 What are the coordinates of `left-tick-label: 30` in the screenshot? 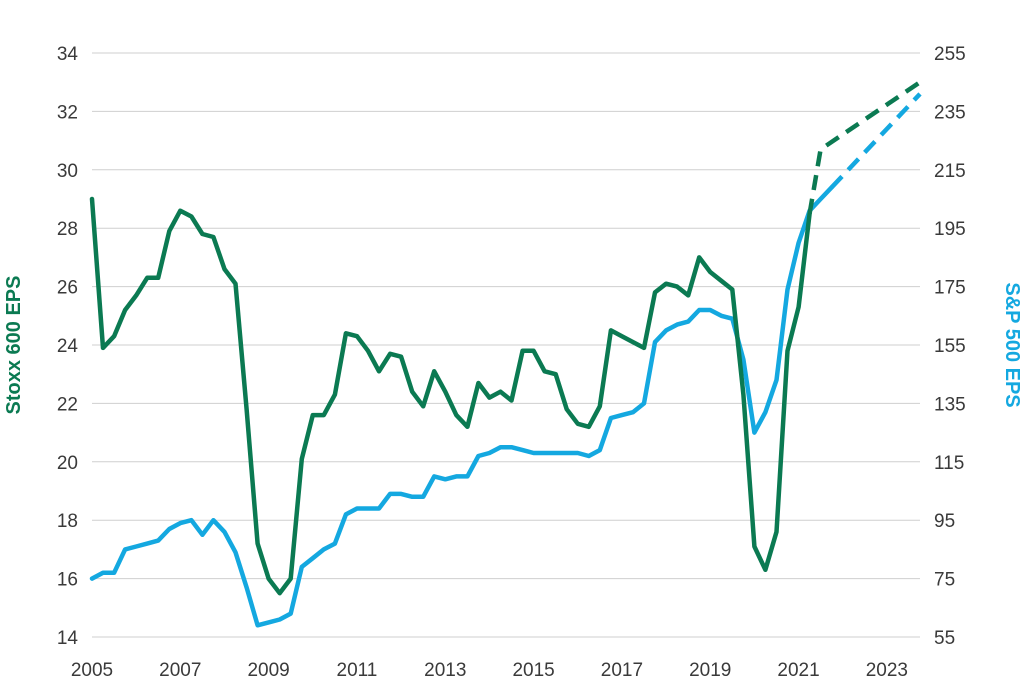 It's located at (67, 171).